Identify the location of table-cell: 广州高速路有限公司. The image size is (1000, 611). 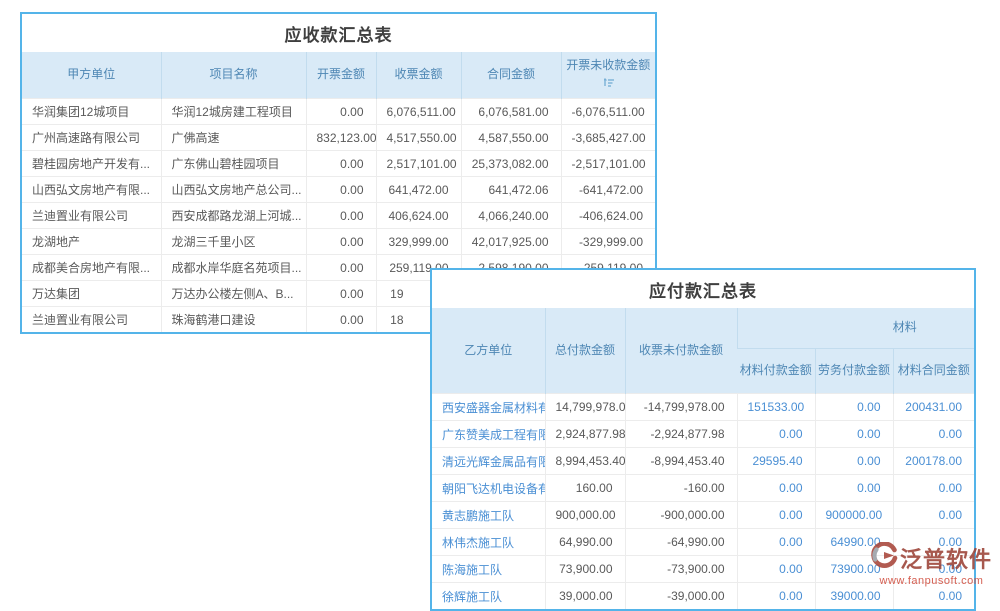
(91, 137).